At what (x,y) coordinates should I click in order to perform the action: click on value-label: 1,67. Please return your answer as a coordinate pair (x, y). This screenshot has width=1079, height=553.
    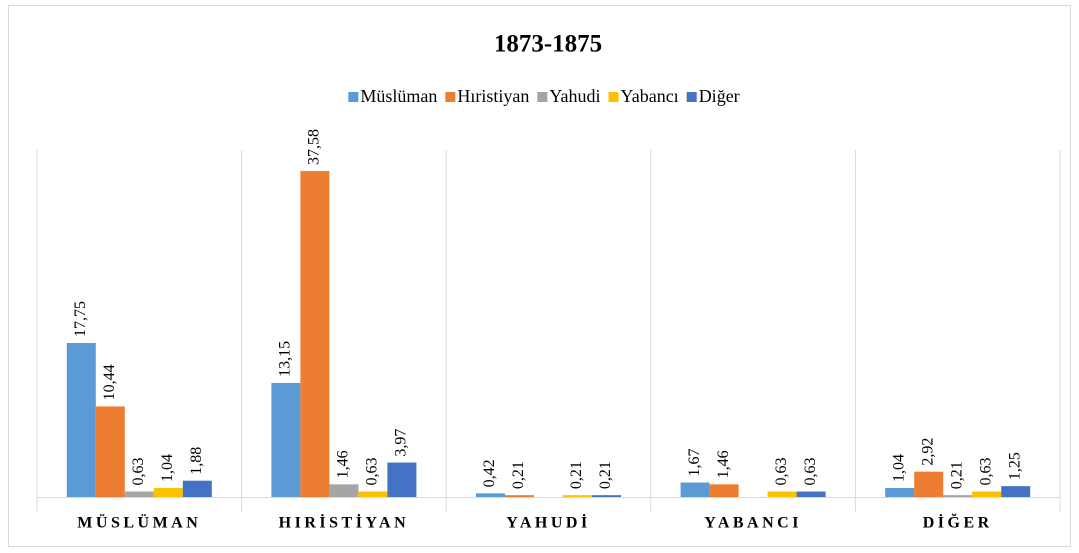
    Looking at the image, I should click on (694, 463).